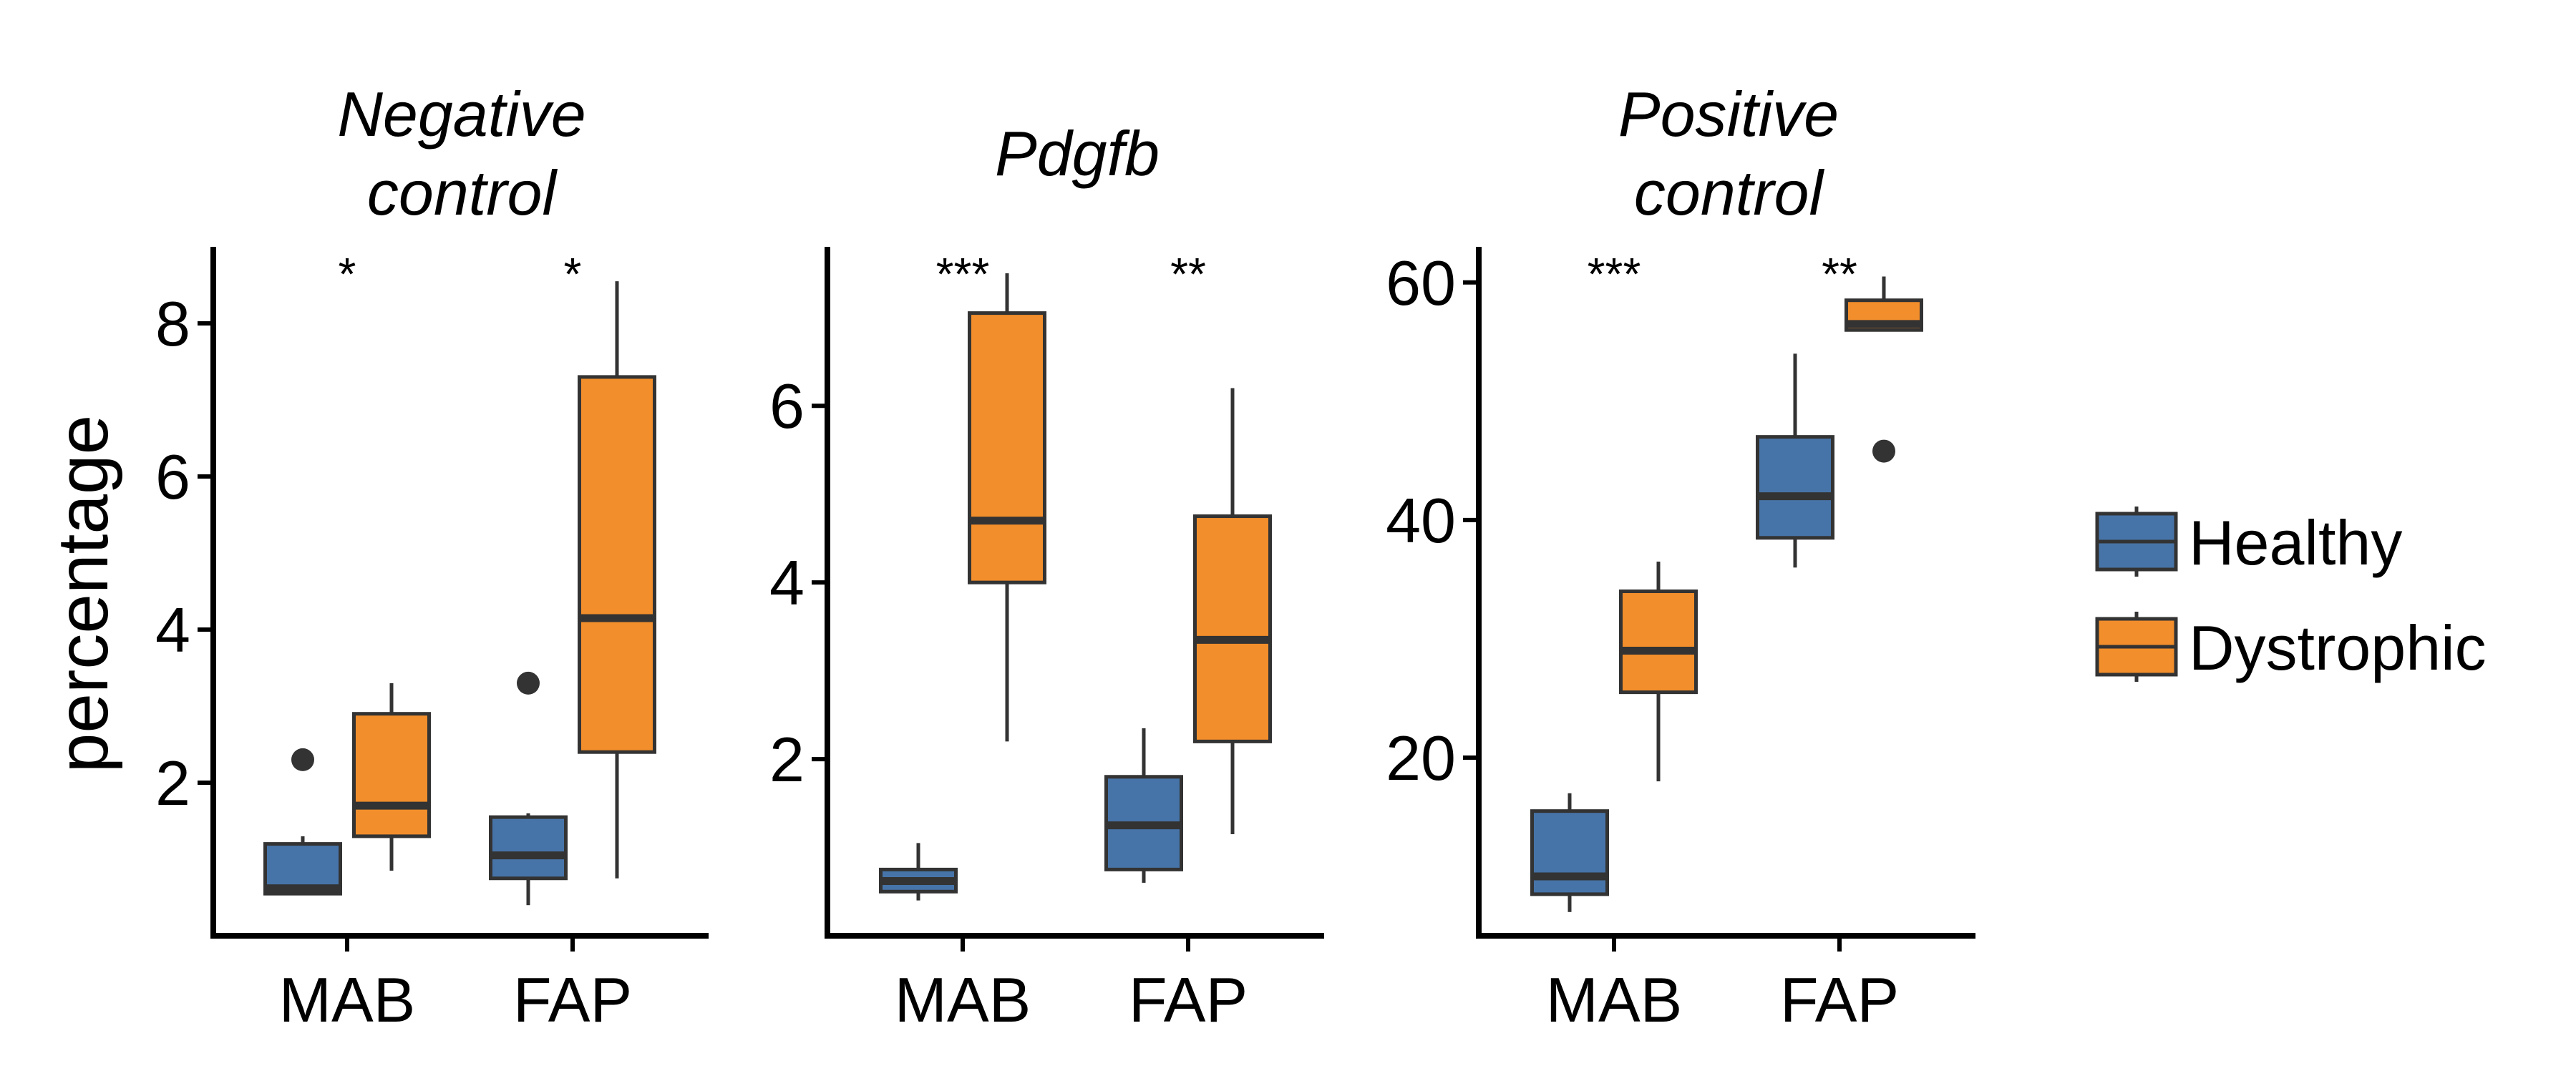 The height and width of the screenshot is (1076, 2576). What do you see at coordinates (1077, 154) in the screenshot?
I see `panel-title-line: Pdgfb` at bounding box center [1077, 154].